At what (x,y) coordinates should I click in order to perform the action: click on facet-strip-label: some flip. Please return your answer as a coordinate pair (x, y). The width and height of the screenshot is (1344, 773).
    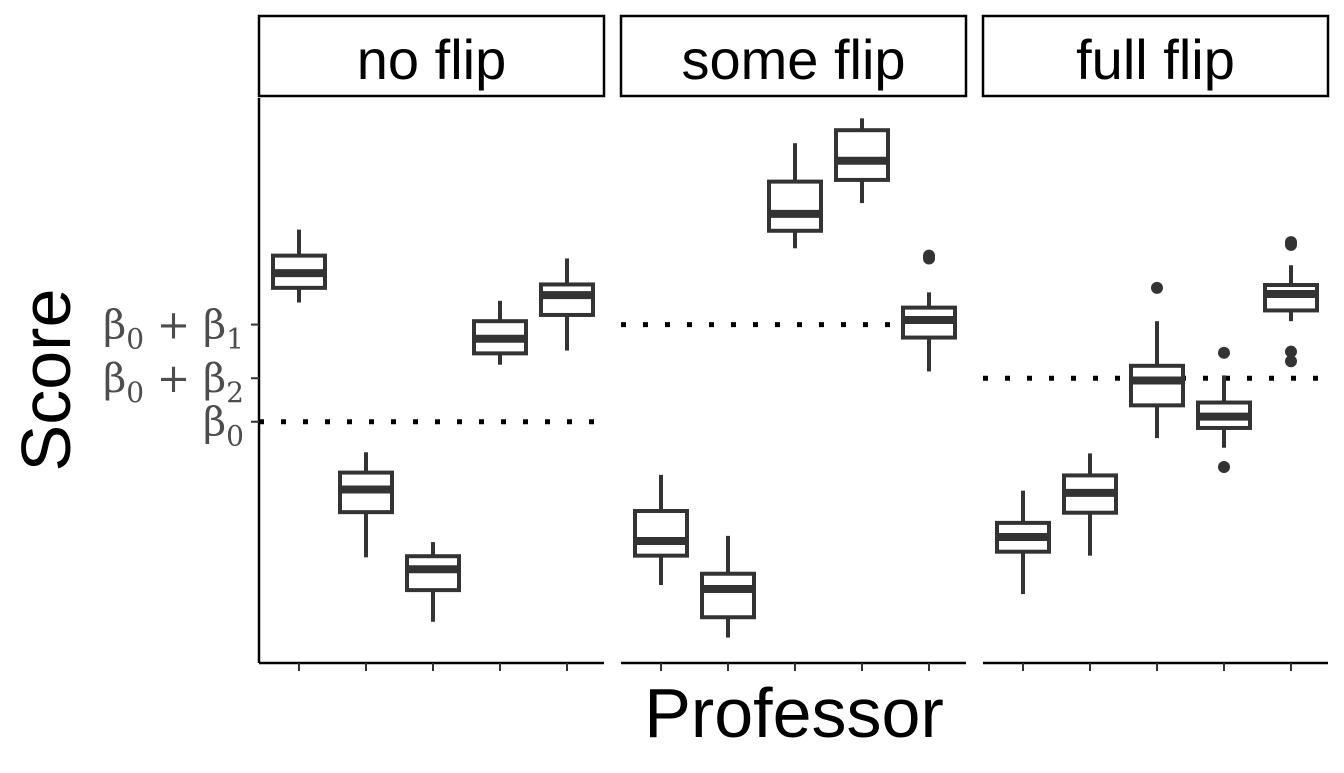
    Looking at the image, I should click on (793, 59).